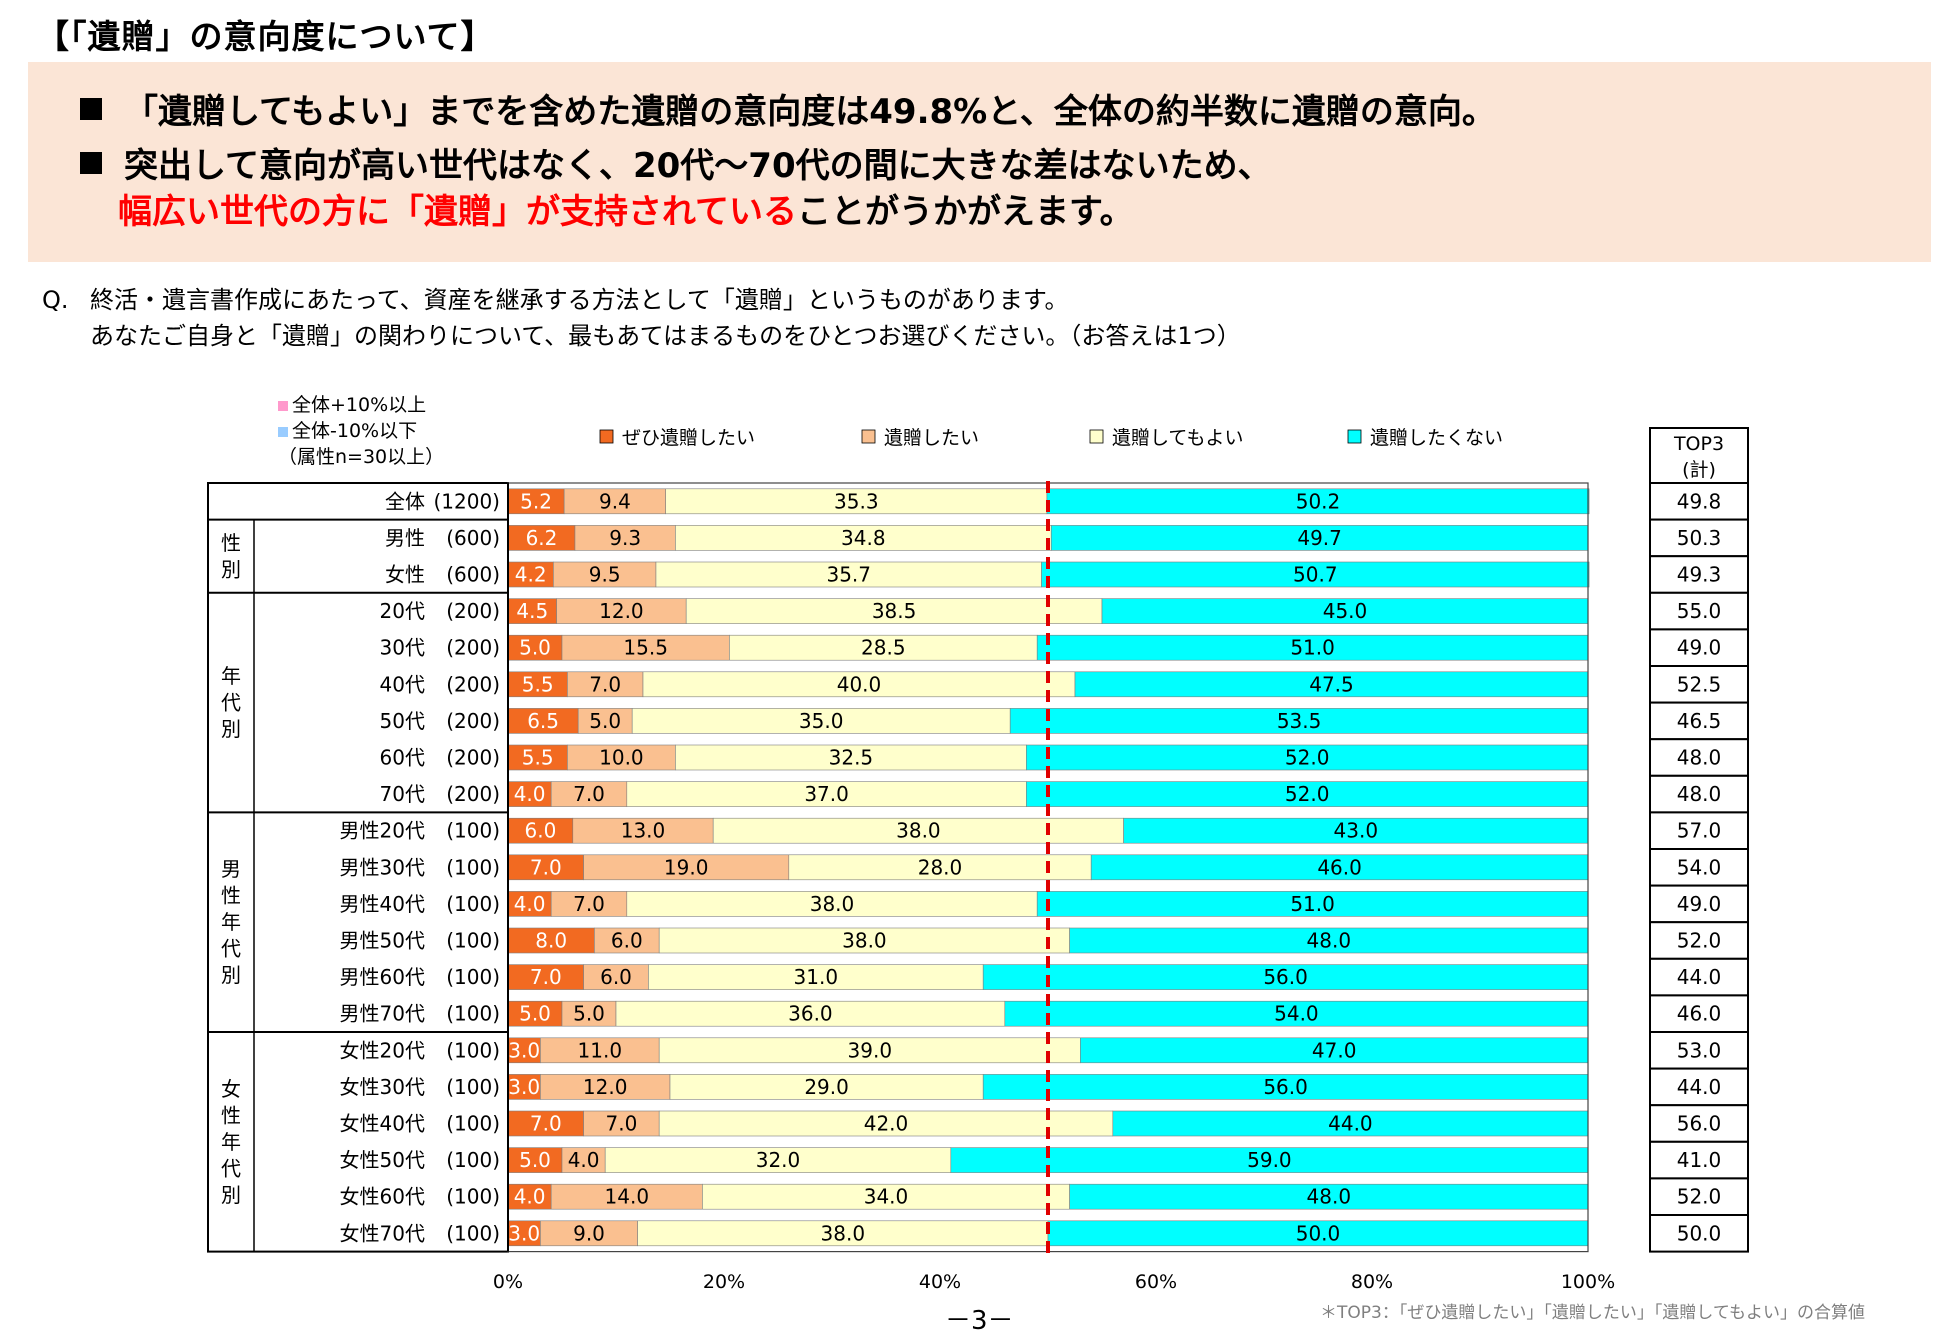 The image size is (1950, 1337). Describe the element at coordinates (402, 611) in the screenshot. I see `row-label: 20代` at that location.